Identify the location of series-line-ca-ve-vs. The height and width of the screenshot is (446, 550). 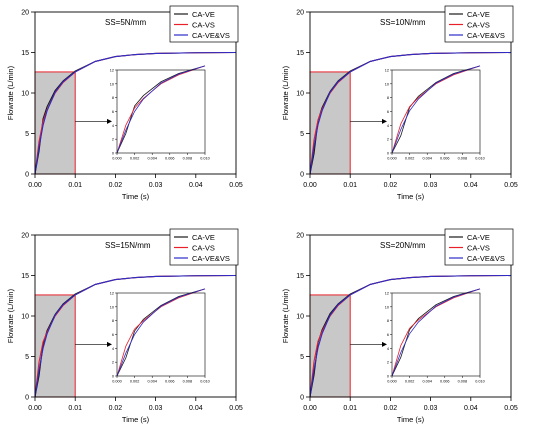
(135, 336).